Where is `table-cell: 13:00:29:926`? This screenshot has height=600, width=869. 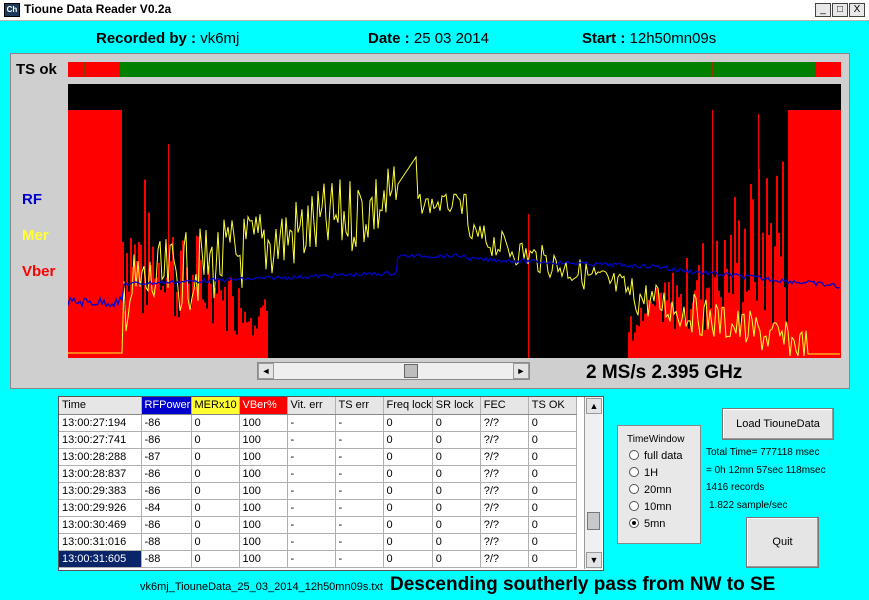
table-cell: 13:00:29:926 is located at coordinates (100, 508).